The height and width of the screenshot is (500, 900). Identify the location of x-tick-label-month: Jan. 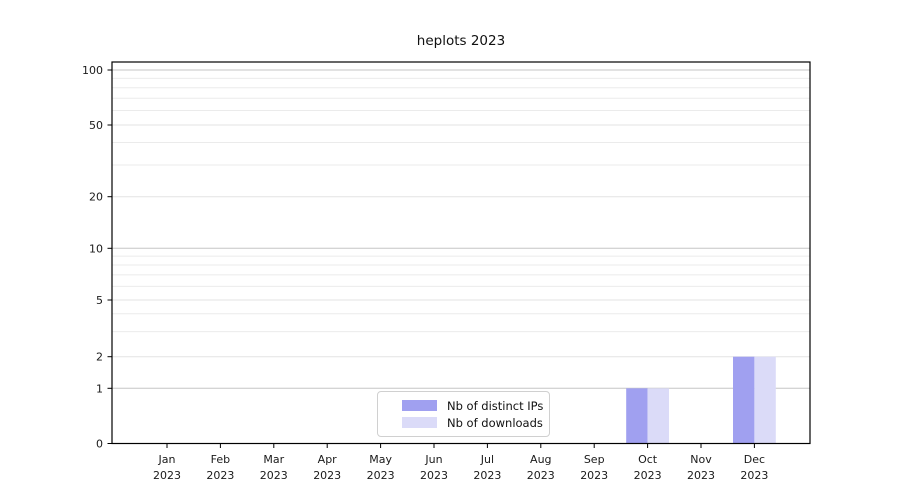
(167, 459).